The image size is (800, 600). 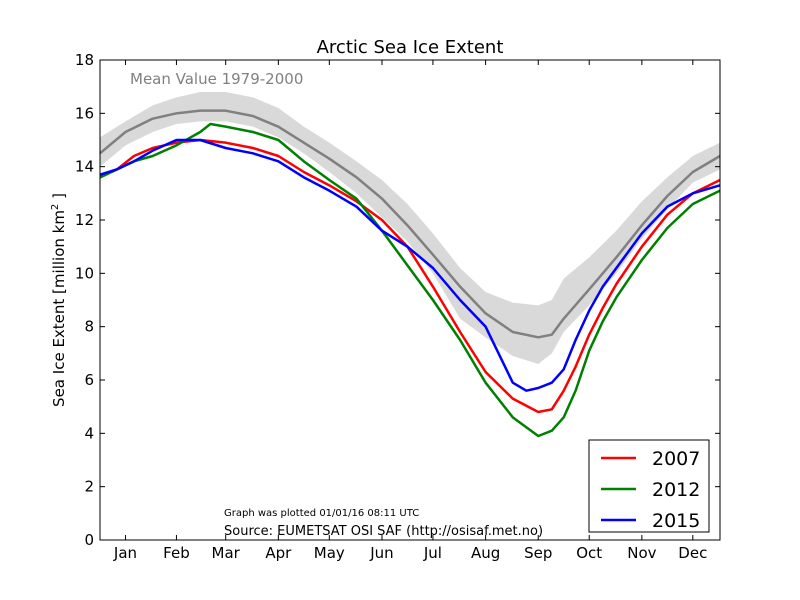 I want to click on y-tick-label: 18, so click(x=84, y=60).